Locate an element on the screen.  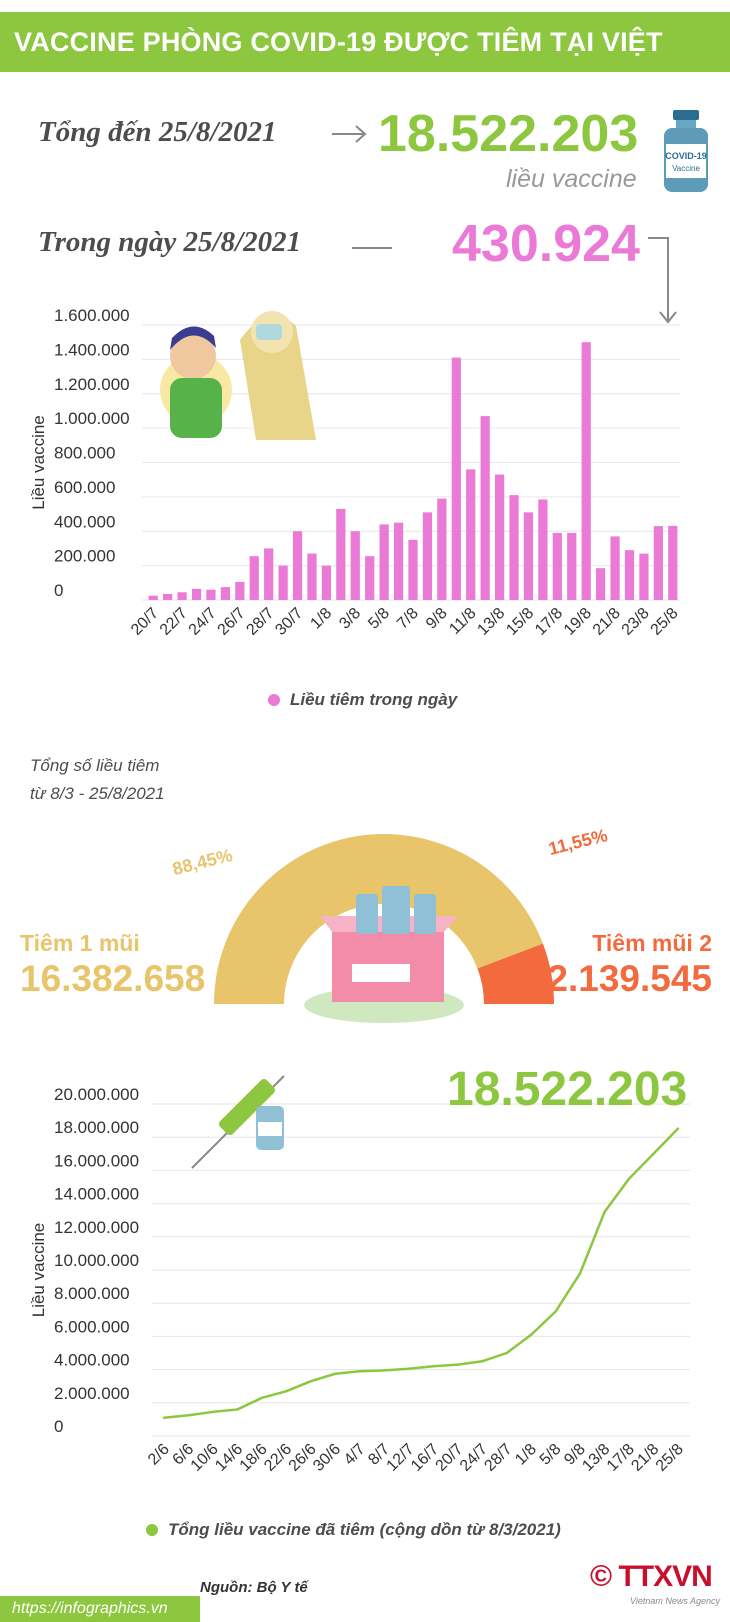
dash-line is located at coordinates (372, 248).